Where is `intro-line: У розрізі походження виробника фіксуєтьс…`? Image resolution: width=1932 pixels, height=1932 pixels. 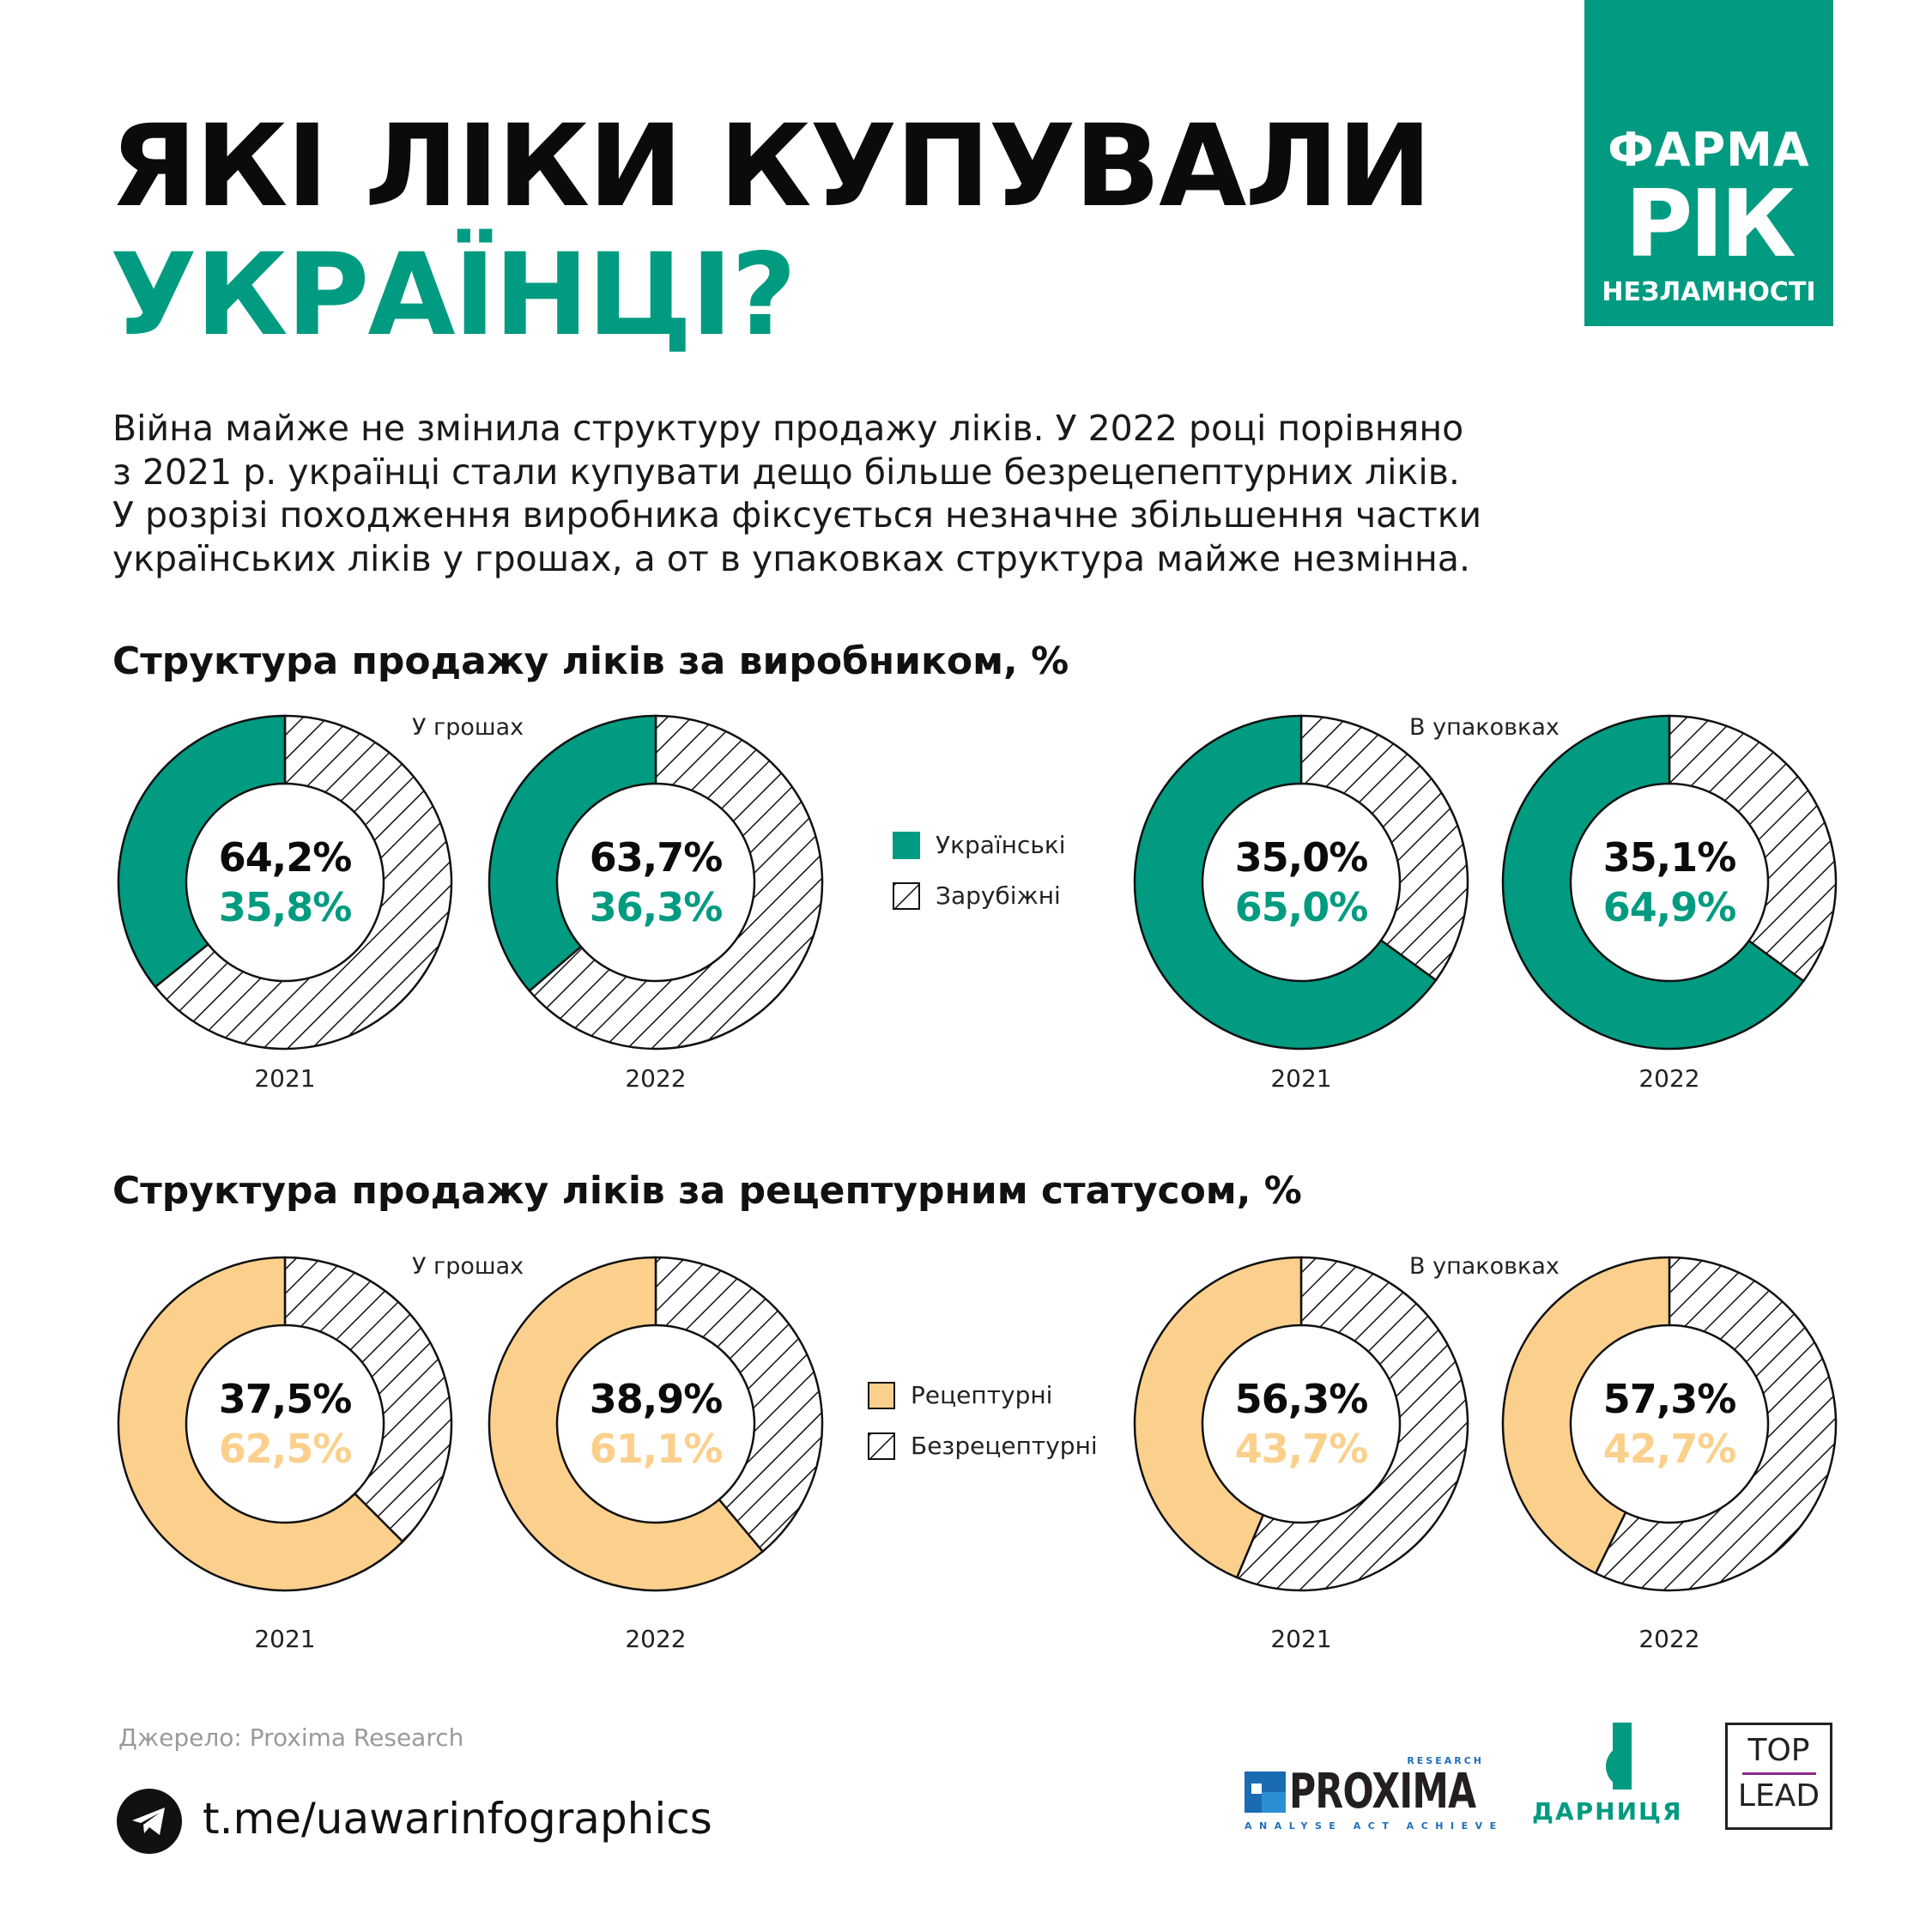
intro-line: У розрізі походження виробника фіксуєтьс… is located at coordinates (797, 515).